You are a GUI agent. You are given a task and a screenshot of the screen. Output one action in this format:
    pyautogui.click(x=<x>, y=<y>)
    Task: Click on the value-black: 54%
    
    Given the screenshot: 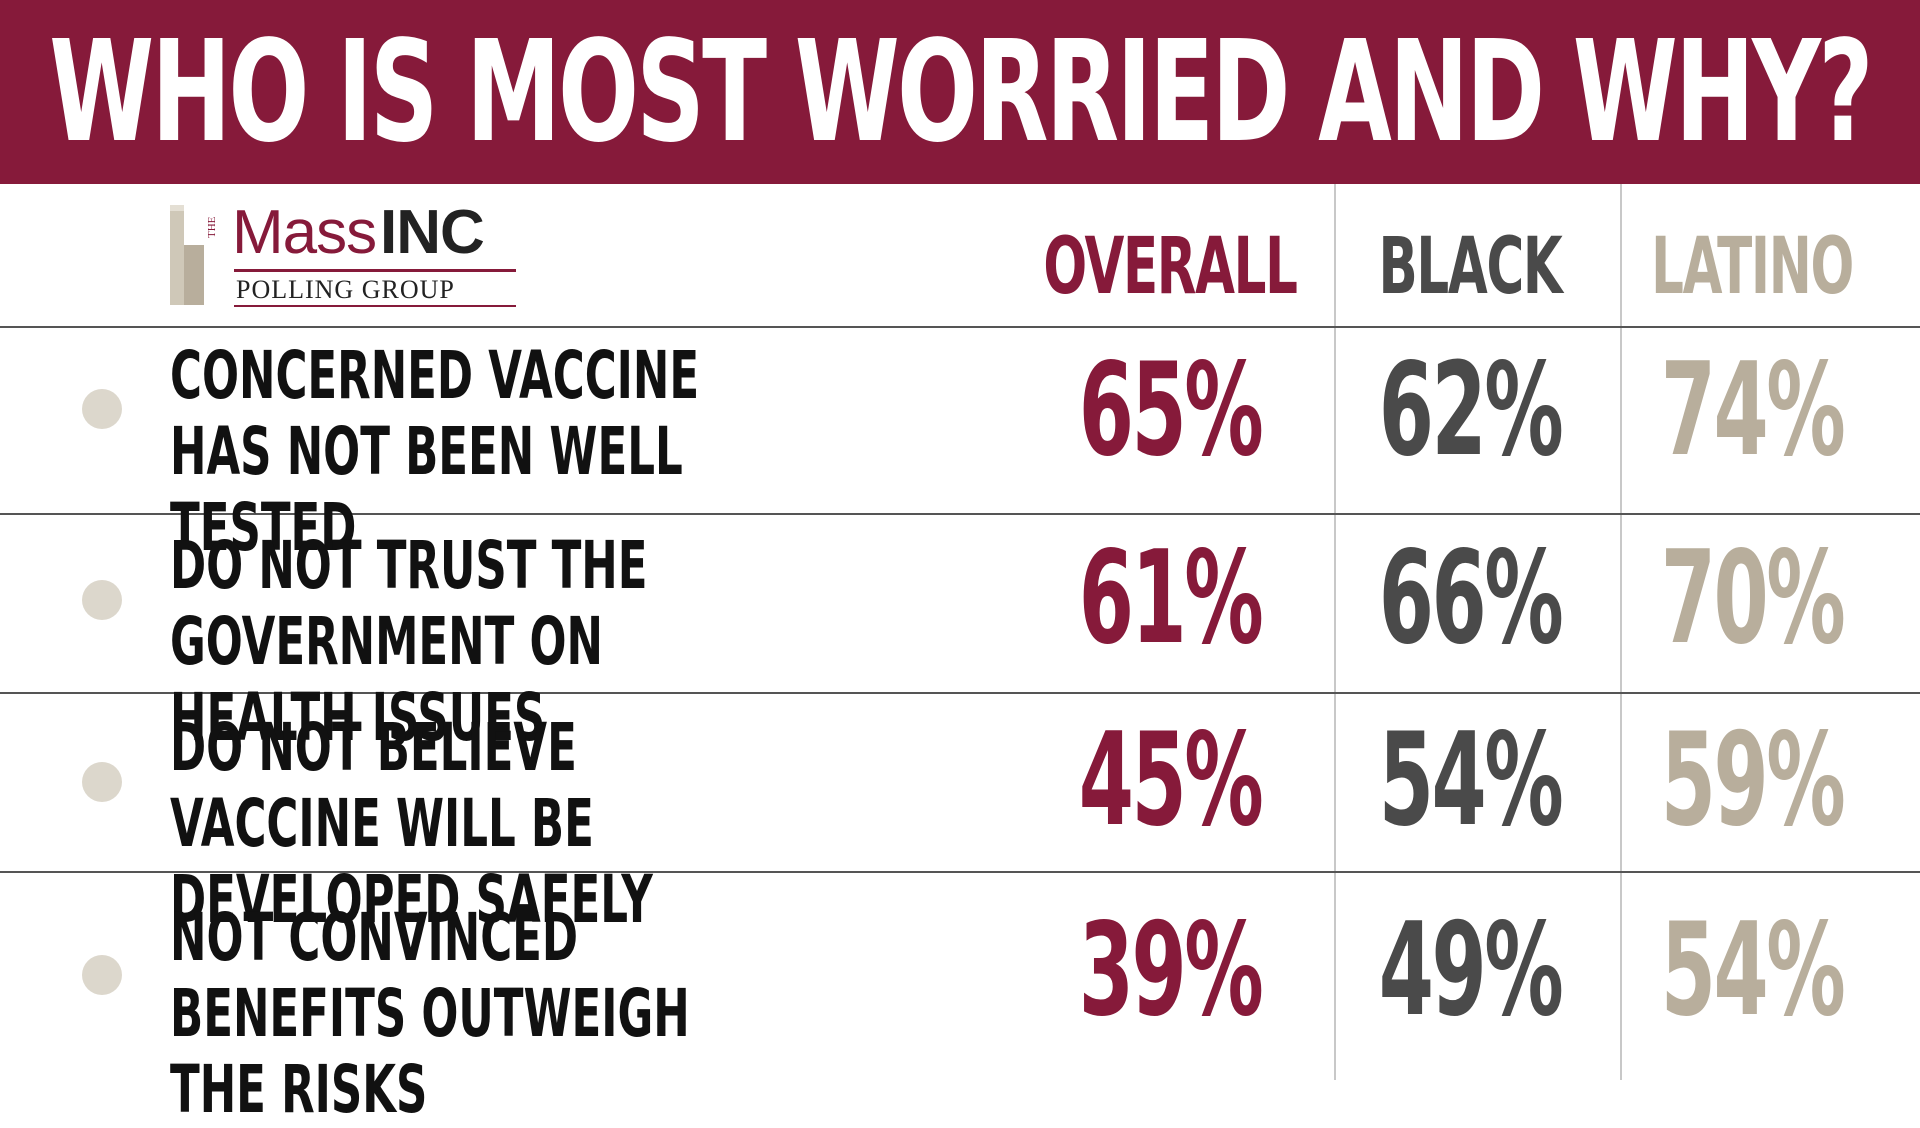 What is the action you would take?
    pyautogui.click(x=1471, y=780)
    